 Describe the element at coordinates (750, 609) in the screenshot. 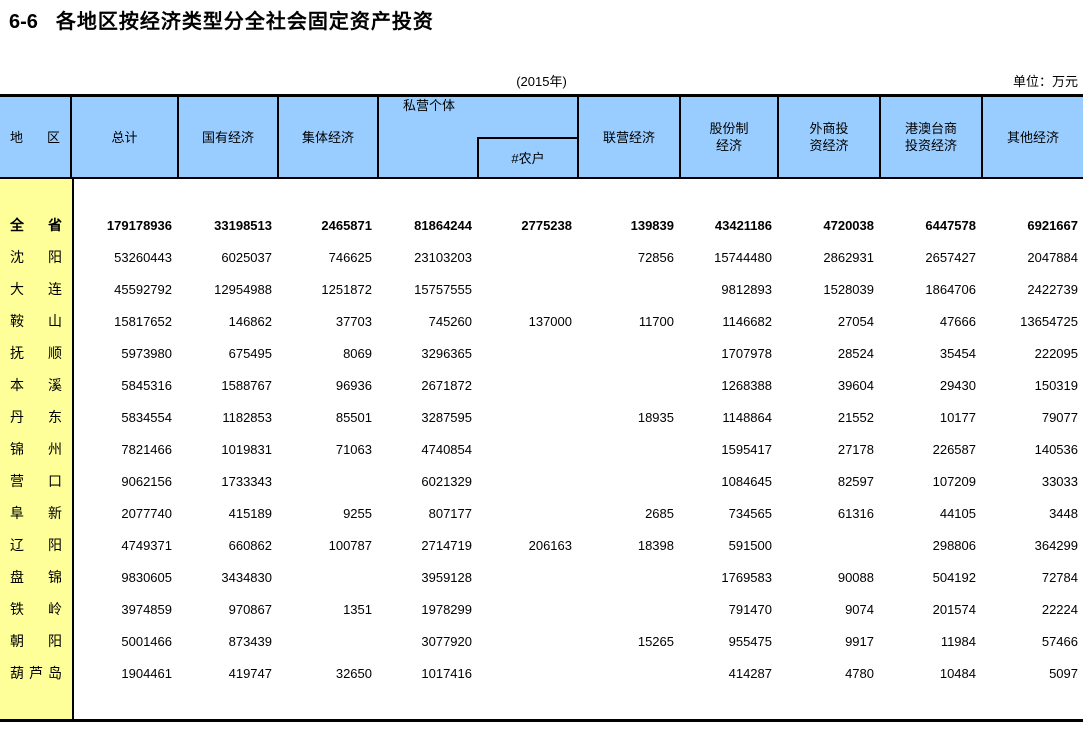

I see `value-cell: 791470` at that location.